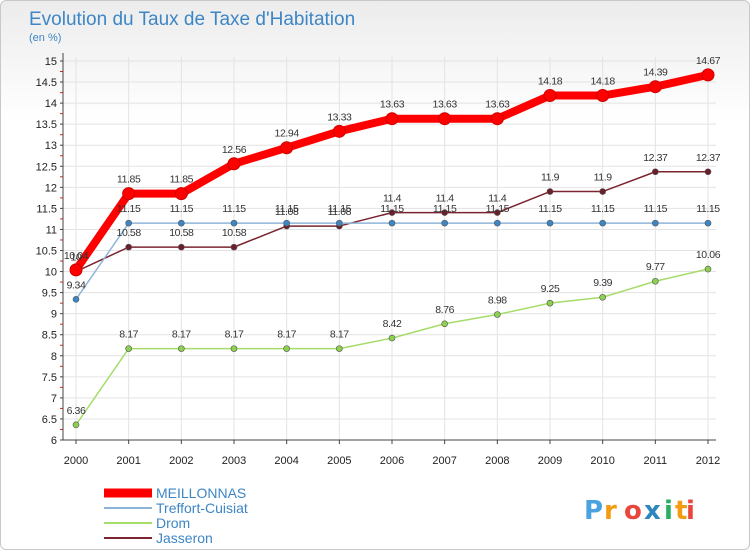 This screenshot has height=550, width=750. Describe the element at coordinates (708, 158) in the screenshot. I see `data-label: 12.37` at that location.